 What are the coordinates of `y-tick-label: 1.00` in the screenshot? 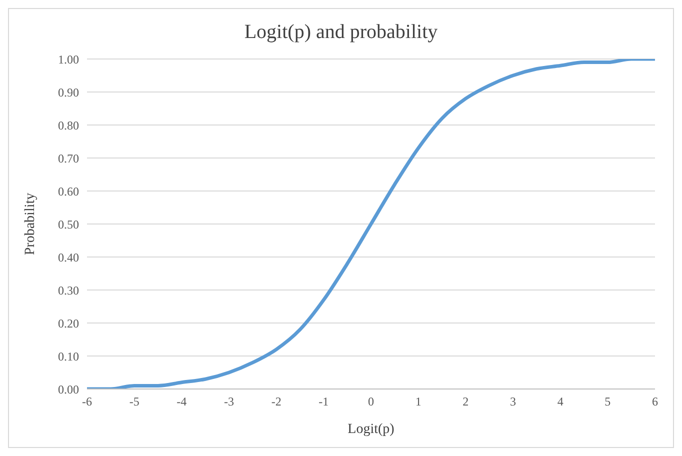 It's located at (68, 59).